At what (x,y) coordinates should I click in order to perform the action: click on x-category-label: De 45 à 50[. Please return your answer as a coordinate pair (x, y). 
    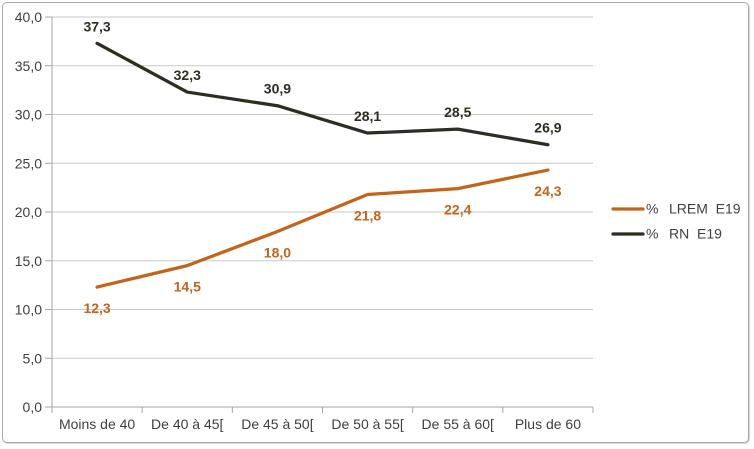
    Looking at the image, I should click on (277, 424).